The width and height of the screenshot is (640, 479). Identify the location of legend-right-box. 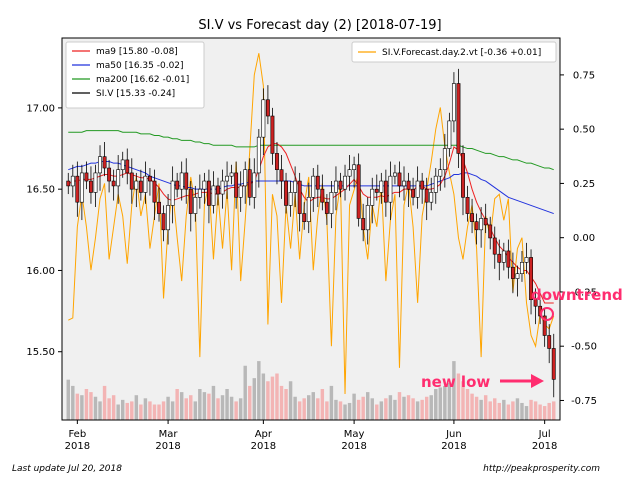
(454, 52).